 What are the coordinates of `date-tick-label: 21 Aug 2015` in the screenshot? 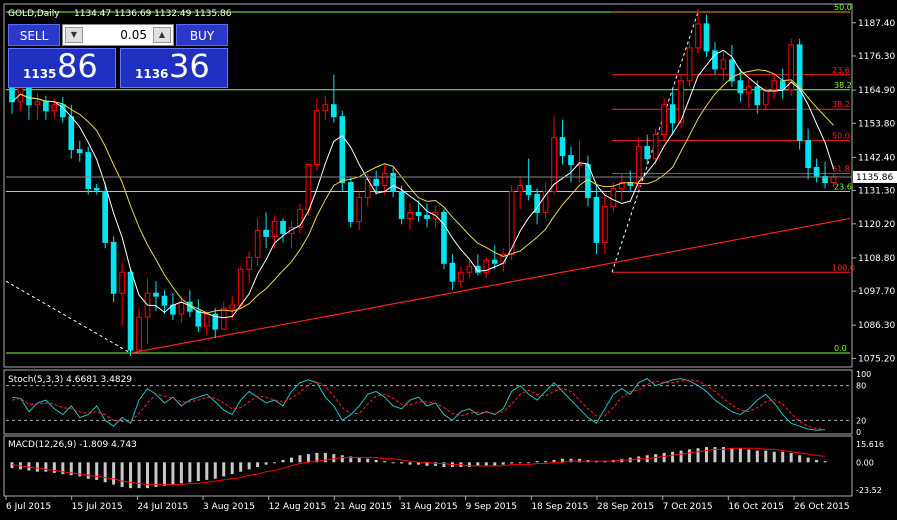 It's located at (363, 507).